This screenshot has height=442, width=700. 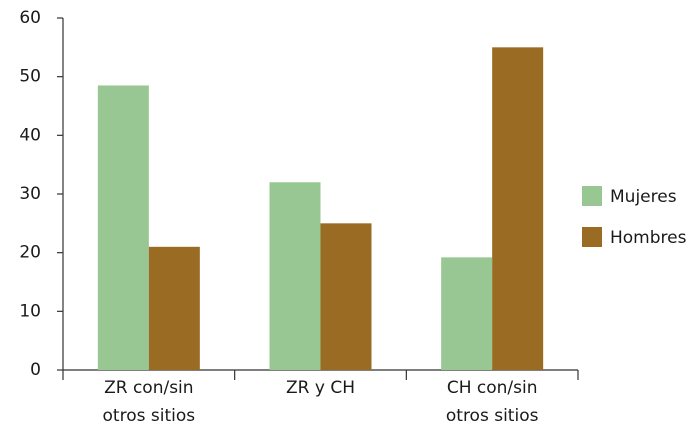 What do you see at coordinates (30, 77) in the screenshot?
I see `y-tick-label: 50` at bounding box center [30, 77].